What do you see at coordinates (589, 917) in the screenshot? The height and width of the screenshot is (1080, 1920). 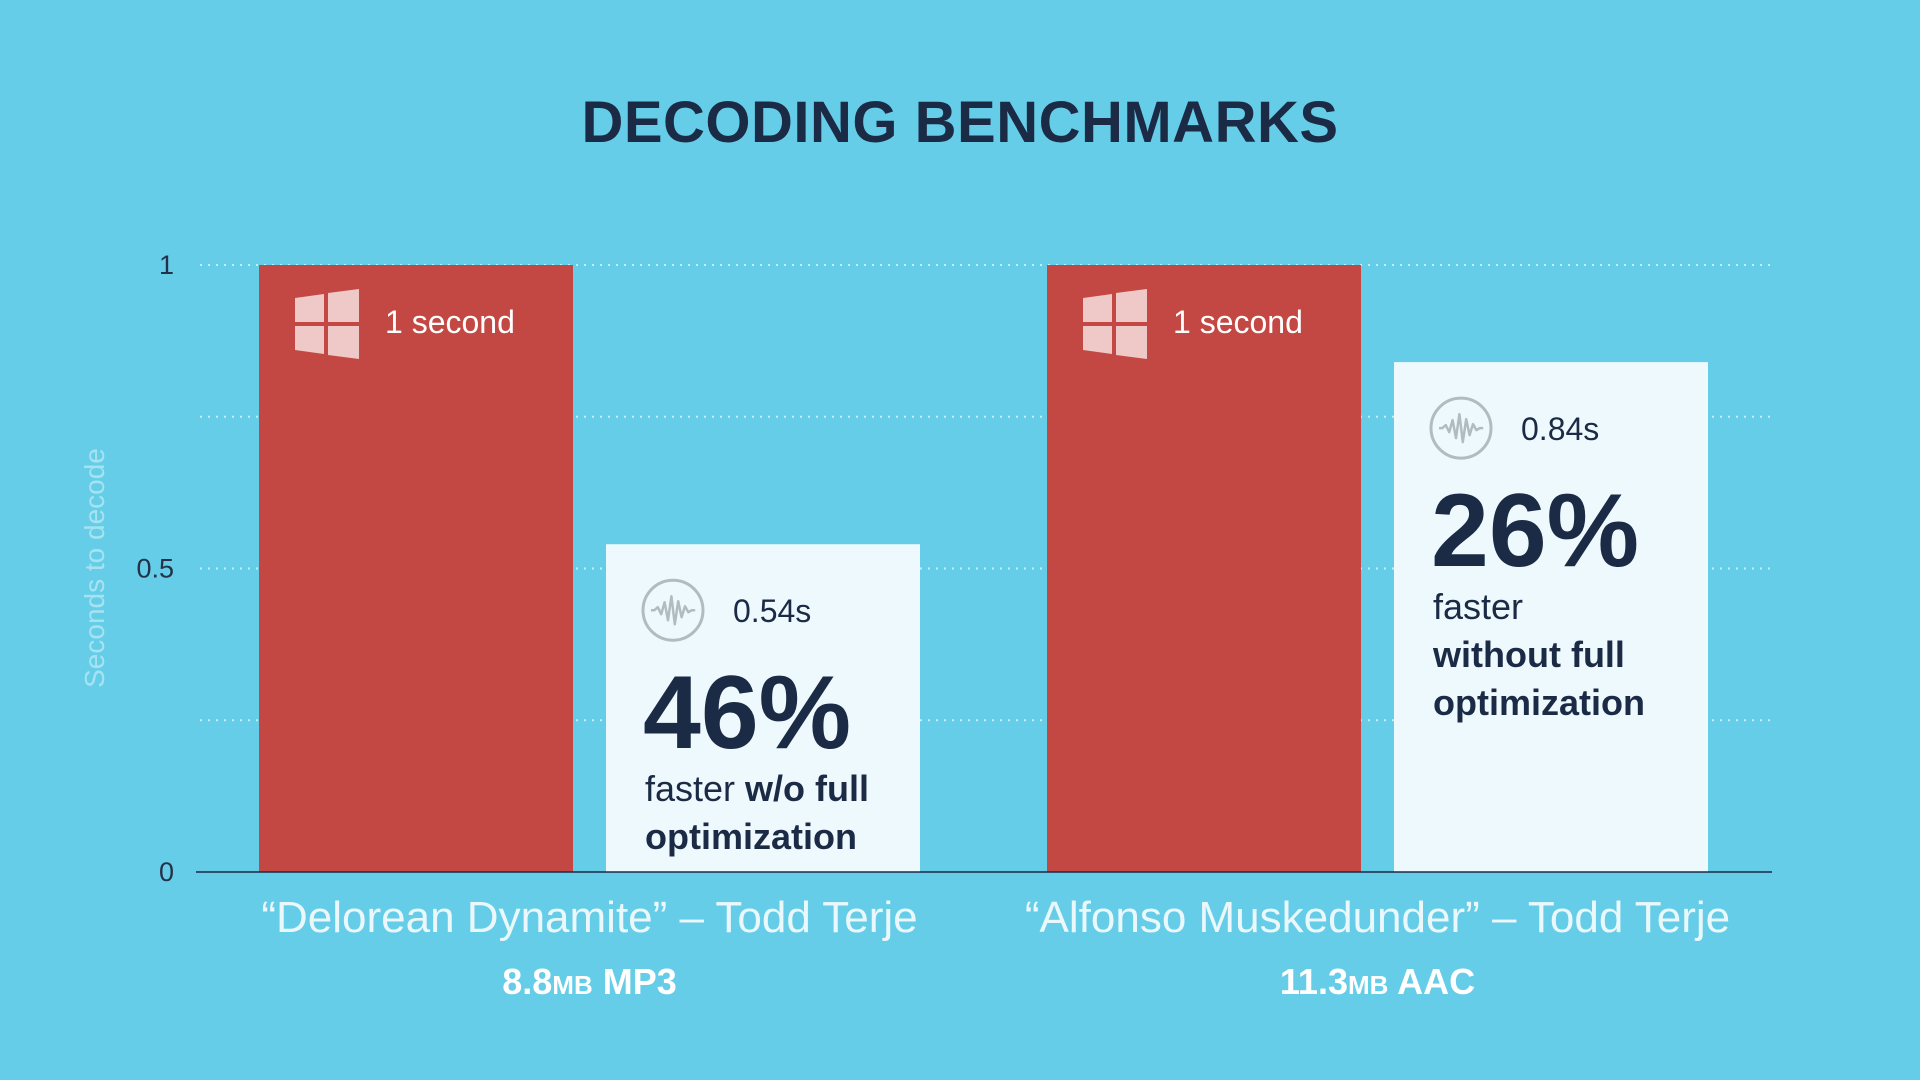 I see `category-label: “Delorean Dynamite” – Todd Terje` at bounding box center [589, 917].